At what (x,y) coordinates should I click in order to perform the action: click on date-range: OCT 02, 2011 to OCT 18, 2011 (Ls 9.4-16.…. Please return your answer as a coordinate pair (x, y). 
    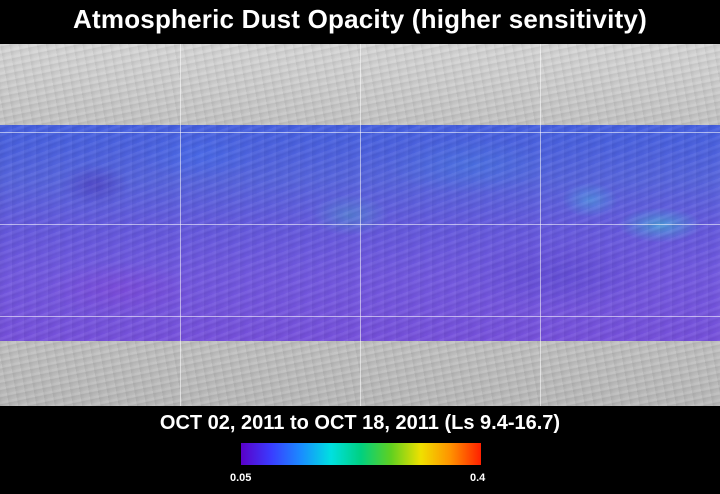
    Looking at the image, I should click on (360, 423).